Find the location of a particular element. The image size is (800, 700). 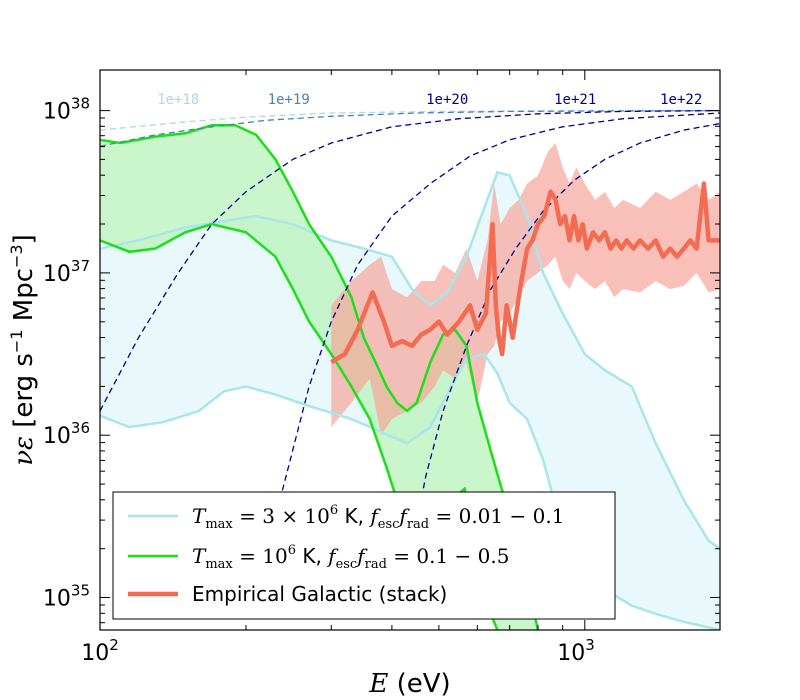

legend-entry-cyan: Tmax = 3 × 106 K, fescfrad = 0.01 − 0.1 is located at coordinates (378, 517).